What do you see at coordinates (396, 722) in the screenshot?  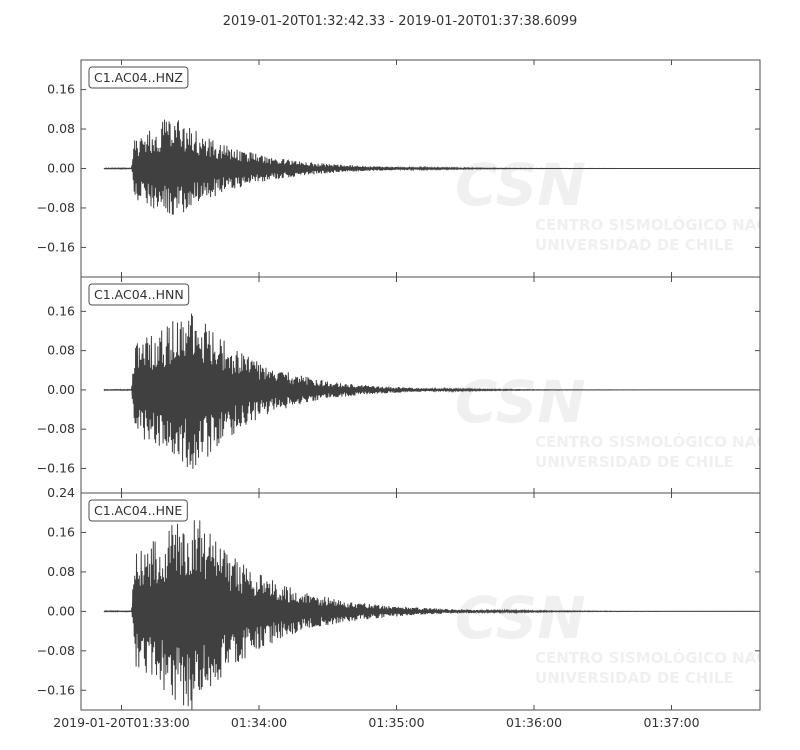 I see `x-tick-label: 01:35:00` at bounding box center [396, 722].